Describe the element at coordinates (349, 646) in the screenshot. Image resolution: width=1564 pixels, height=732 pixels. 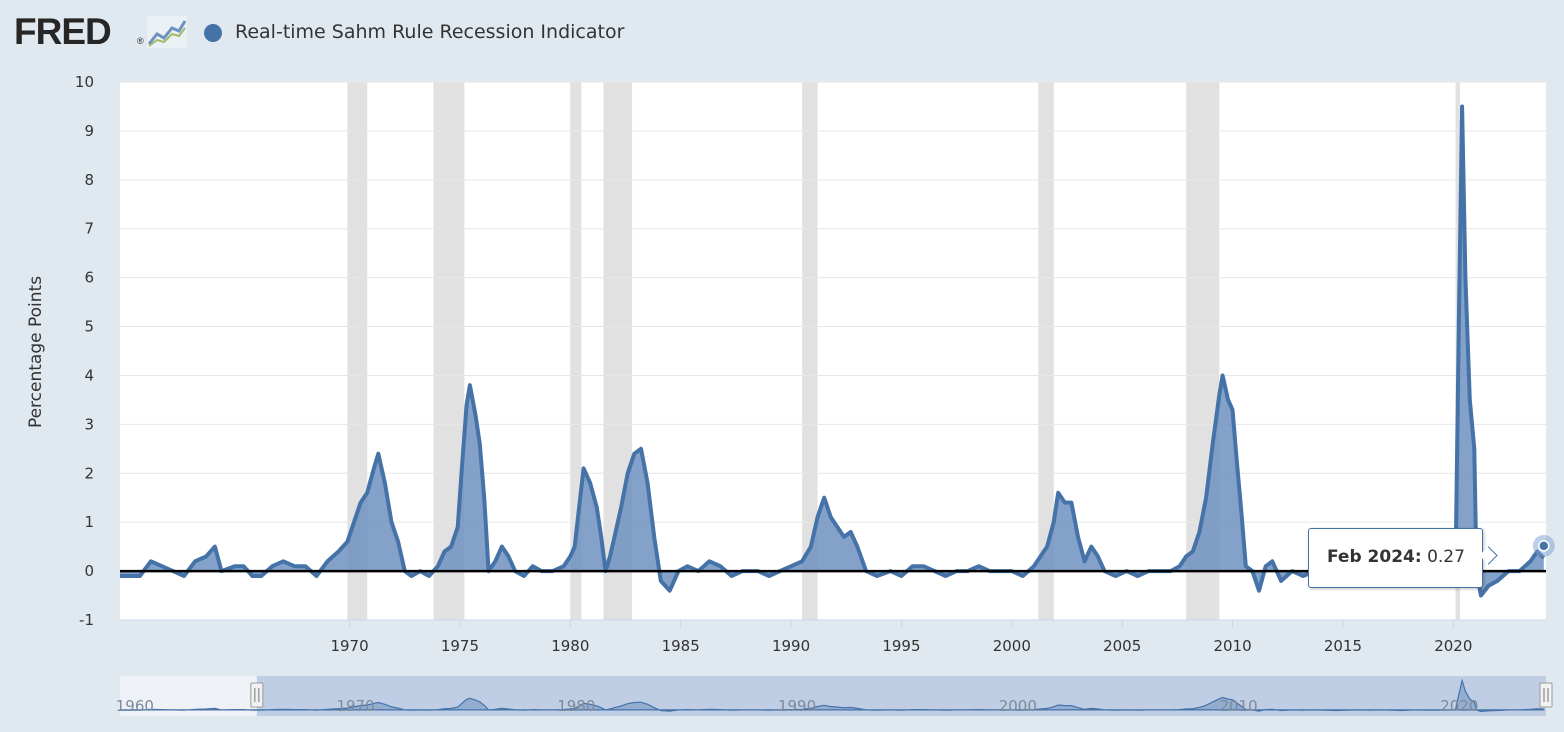
I see `x-tick-label: 1970` at that location.